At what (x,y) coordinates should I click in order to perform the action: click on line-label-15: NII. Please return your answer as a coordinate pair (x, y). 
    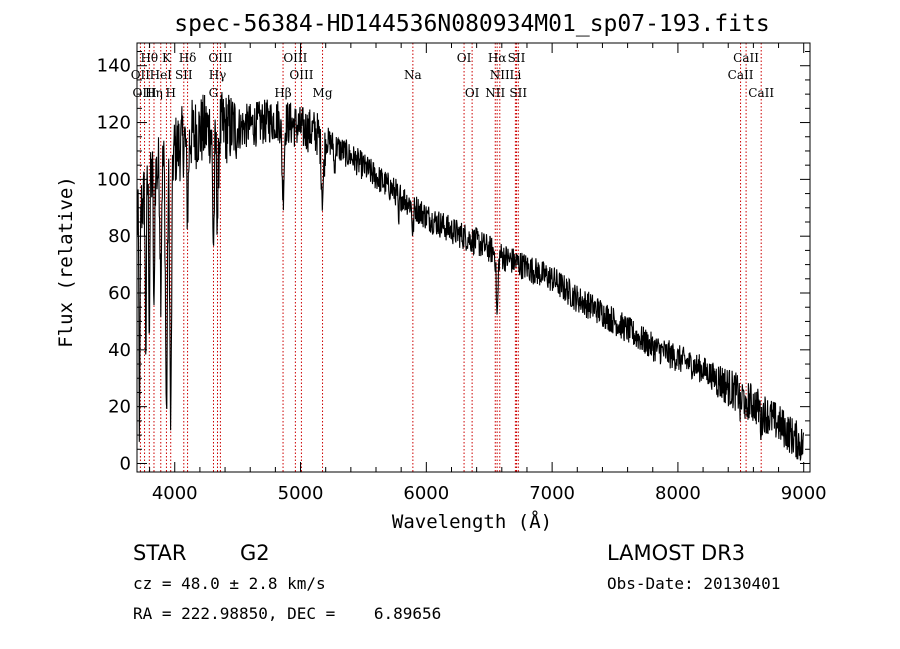
    Looking at the image, I should click on (500, 75).